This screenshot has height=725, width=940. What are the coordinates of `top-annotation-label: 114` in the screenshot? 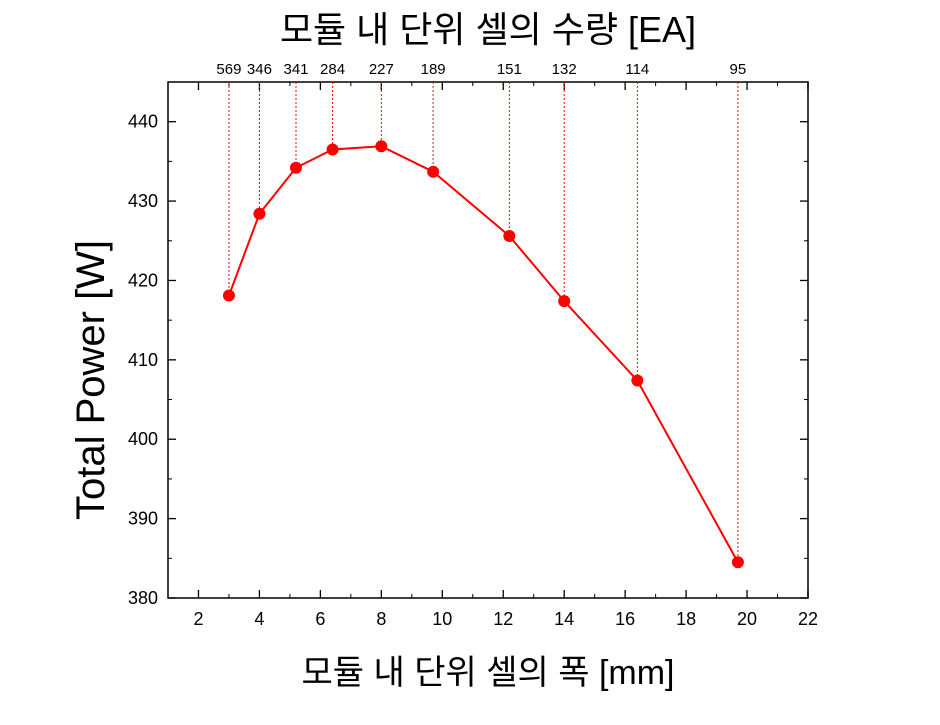 It's located at (637, 69).